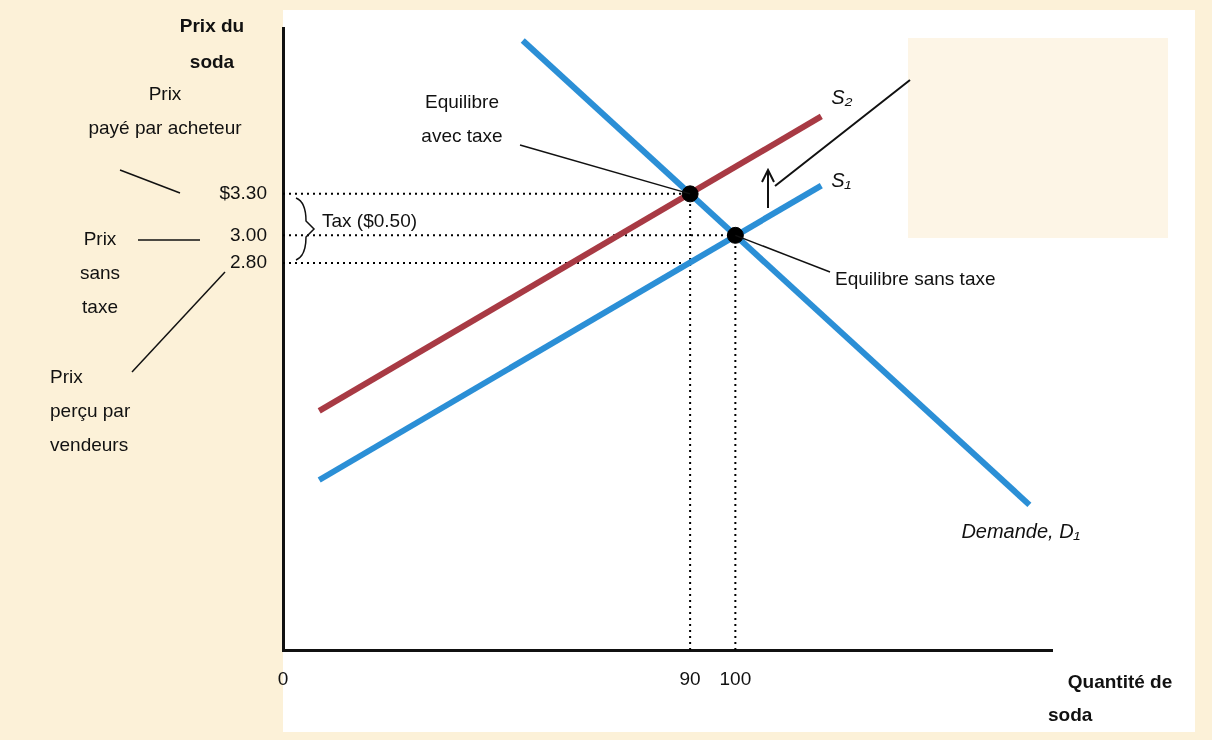 This screenshot has height=740, width=1212. I want to click on series-label: S₁, so click(841, 180).